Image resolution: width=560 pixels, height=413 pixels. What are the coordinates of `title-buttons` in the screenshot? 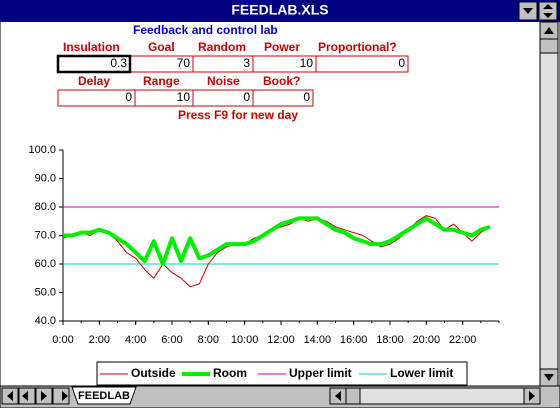 It's located at (538, 11).